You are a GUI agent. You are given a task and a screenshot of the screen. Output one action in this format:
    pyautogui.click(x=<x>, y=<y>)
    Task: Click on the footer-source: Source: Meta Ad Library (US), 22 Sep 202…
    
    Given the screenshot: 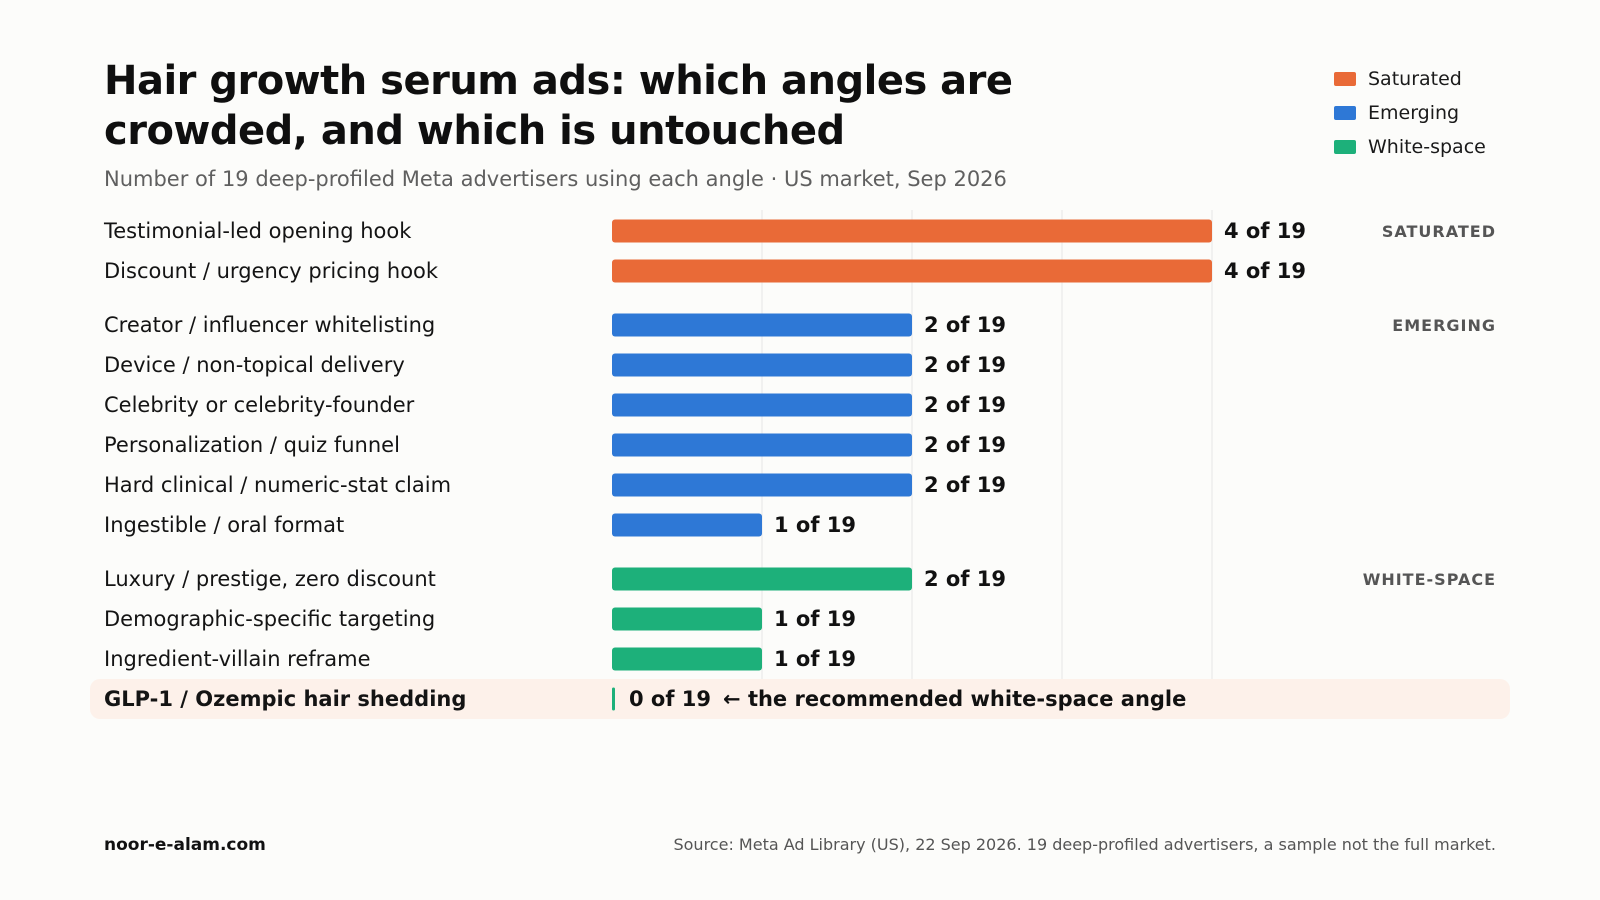 What is the action you would take?
    pyautogui.click(x=1084, y=844)
    